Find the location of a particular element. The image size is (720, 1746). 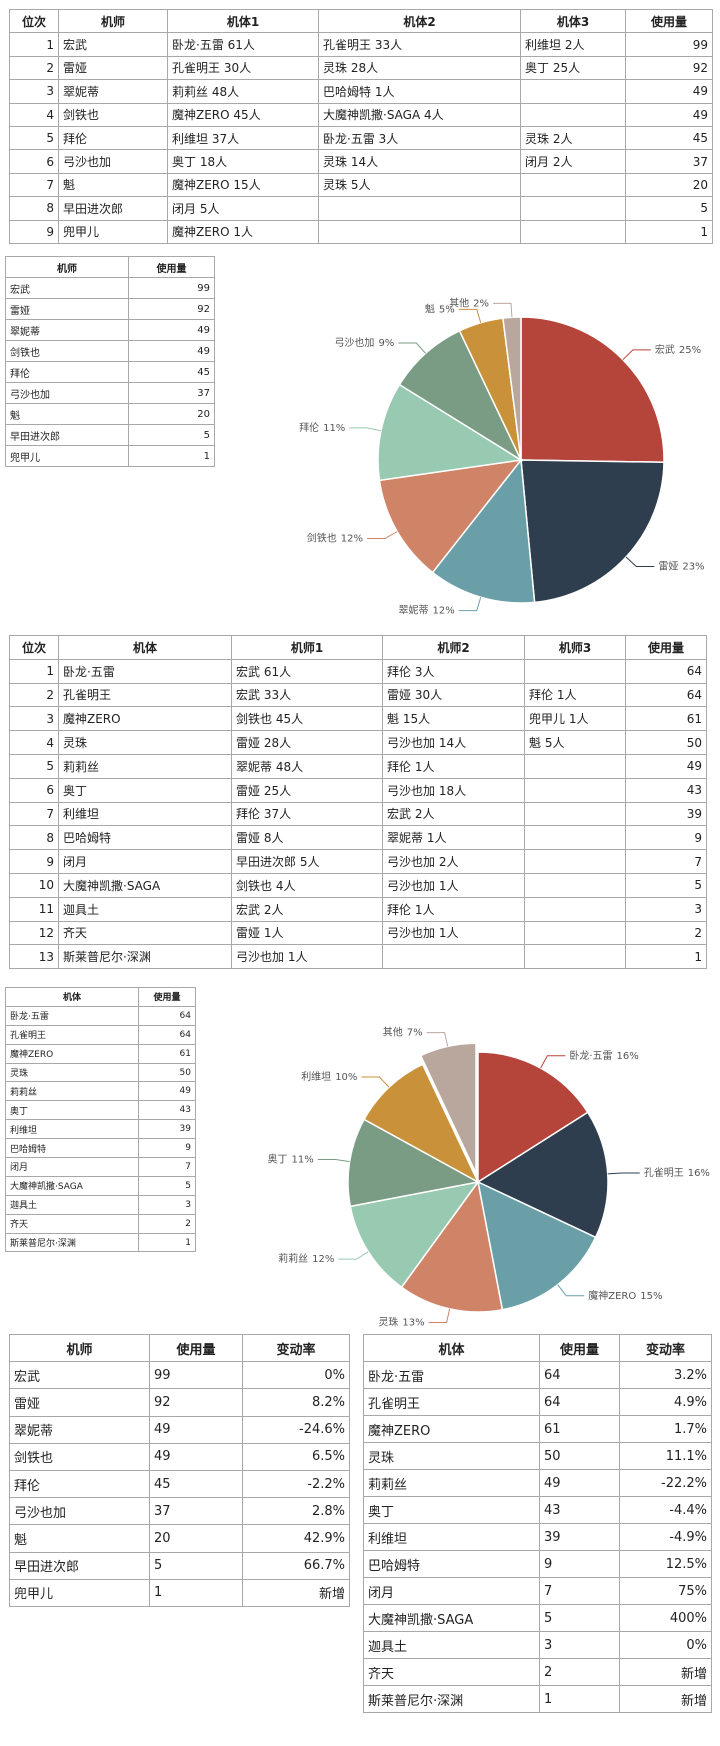

cell: 3 is located at coordinates (34, 719).